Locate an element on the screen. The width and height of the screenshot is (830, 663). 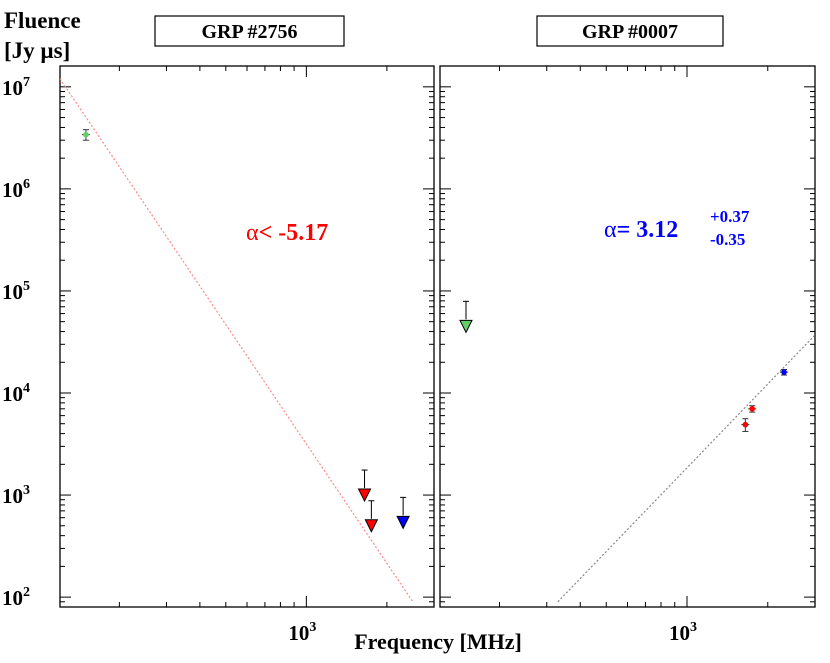
spectral-index-annotation: α= 3.12 is located at coordinates (641, 230).